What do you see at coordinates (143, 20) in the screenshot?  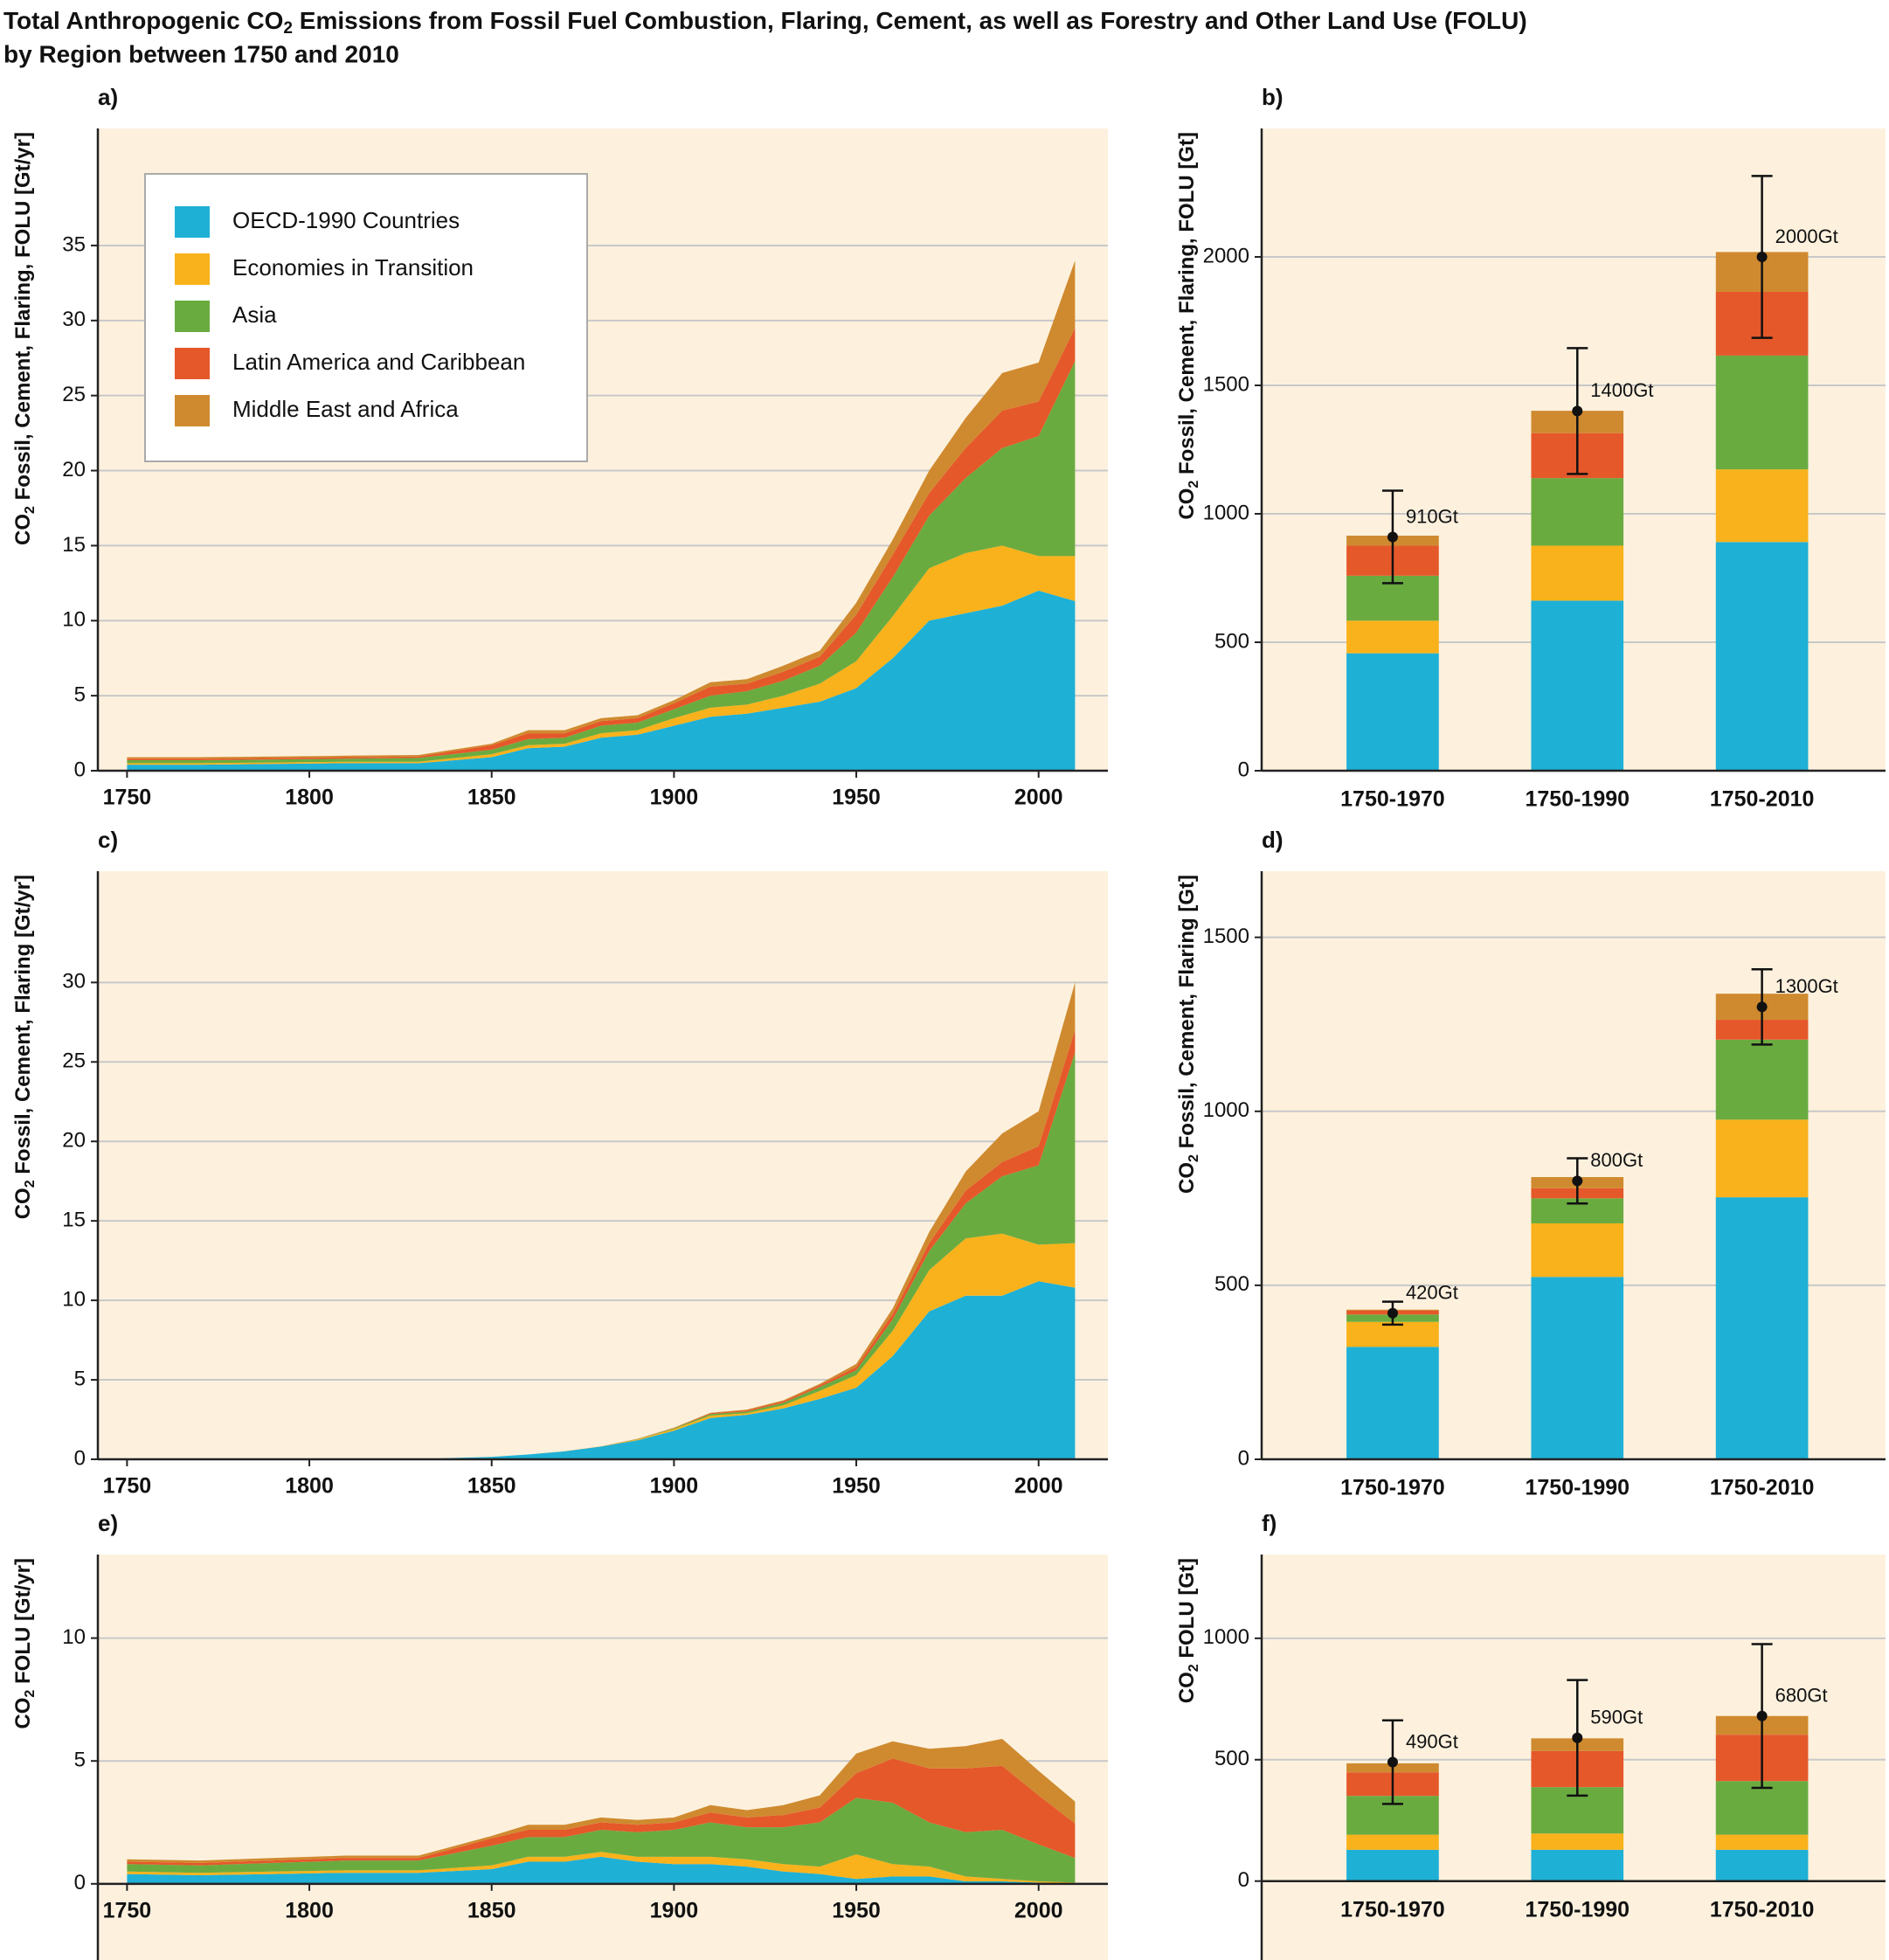 I see `title-part: Total Anthropogenic CO` at bounding box center [143, 20].